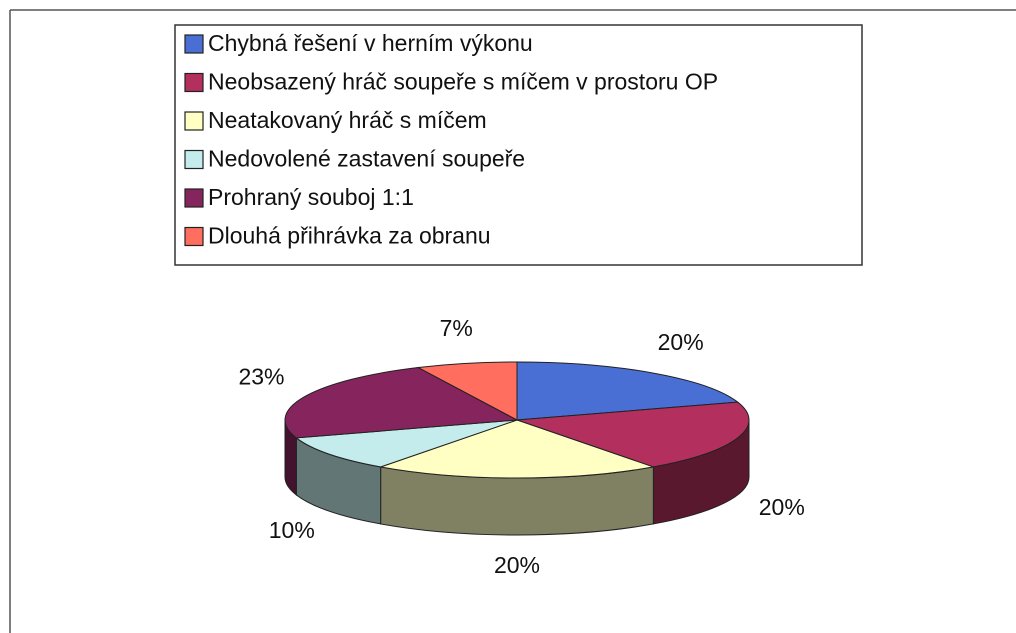  What do you see at coordinates (349, 236) in the screenshot?
I see `legend-label: Dlouhá přihrávka za obranu` at bounding box center [349, 236].